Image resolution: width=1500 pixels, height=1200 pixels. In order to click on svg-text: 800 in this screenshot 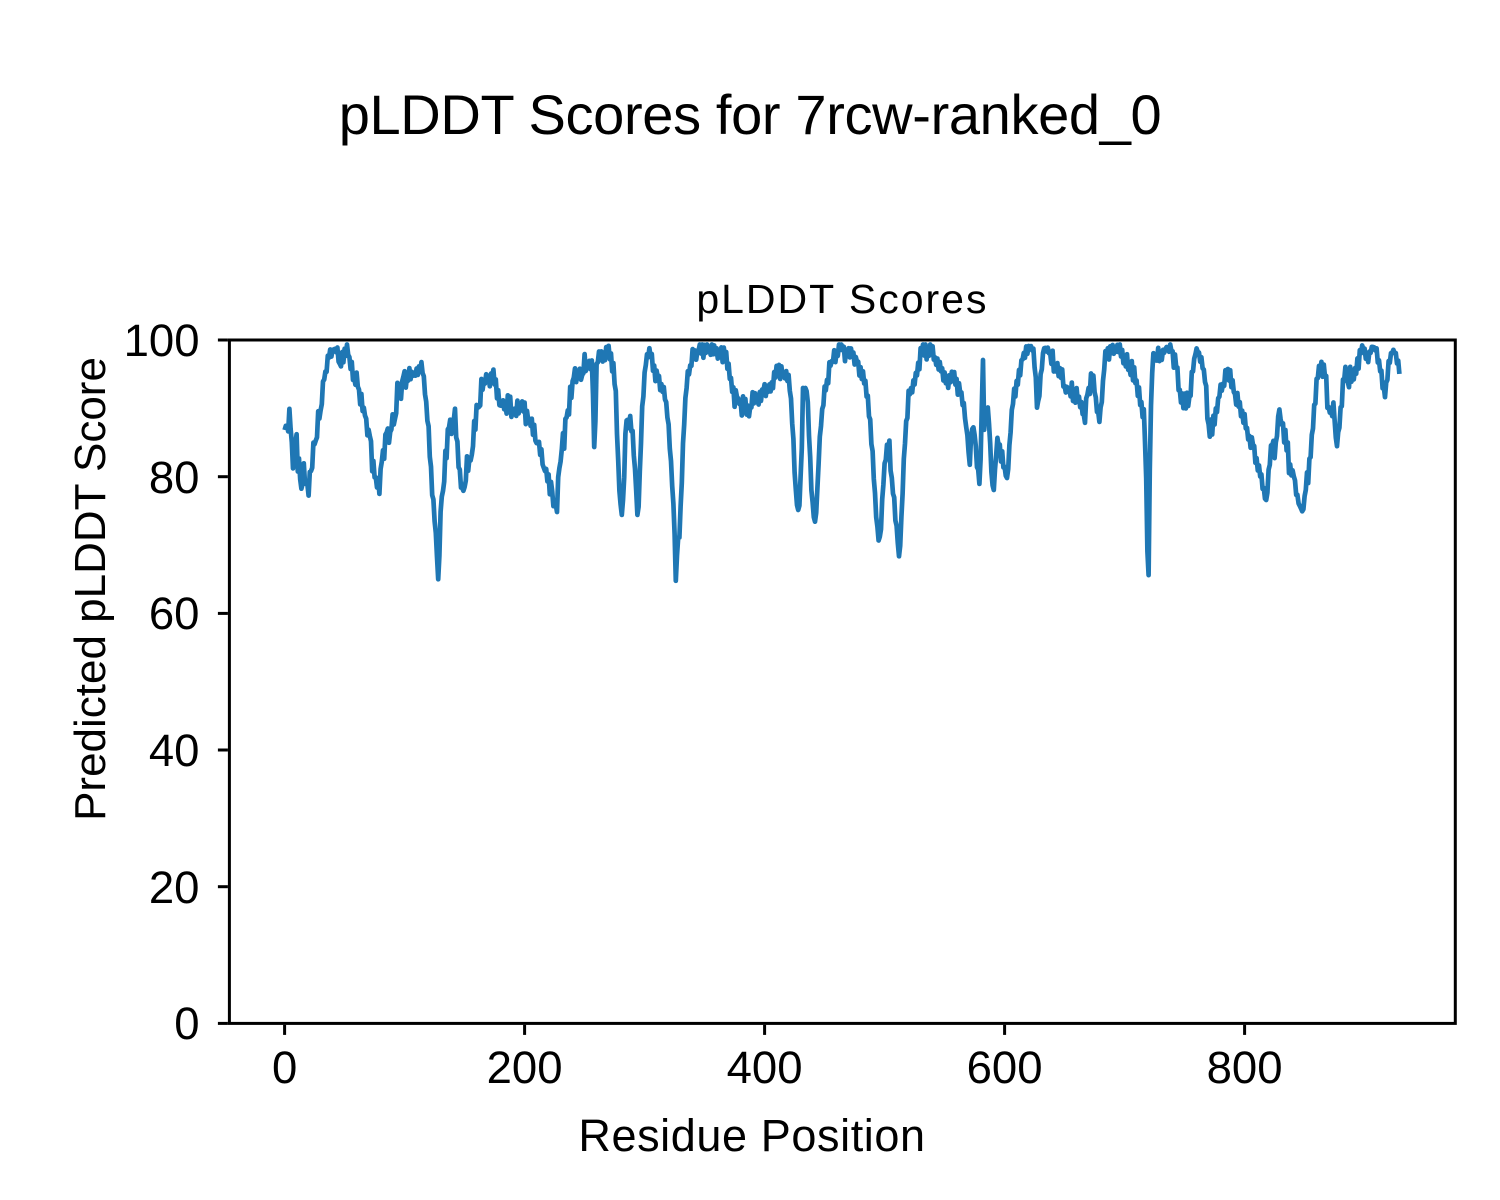, I will do `click(1245, 1067)`.